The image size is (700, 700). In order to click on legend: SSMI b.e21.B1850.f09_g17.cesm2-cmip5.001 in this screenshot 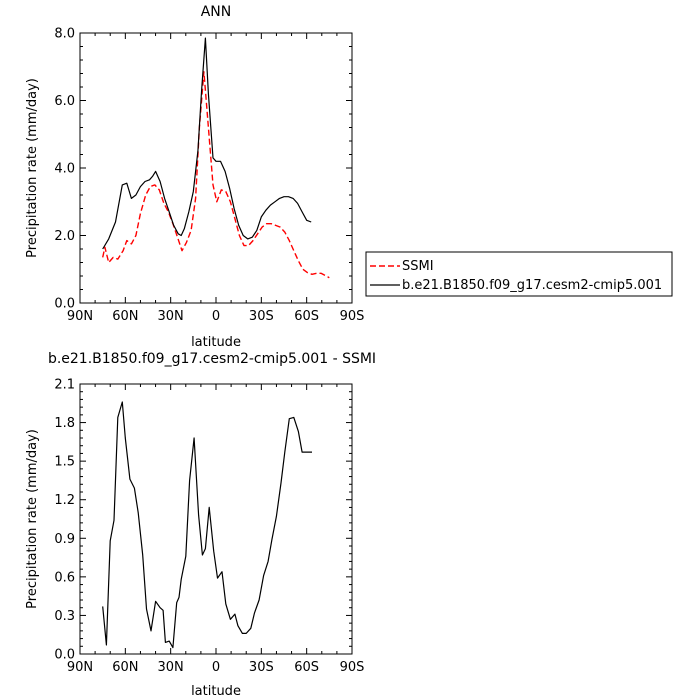, I will do `click(519, 274)`.